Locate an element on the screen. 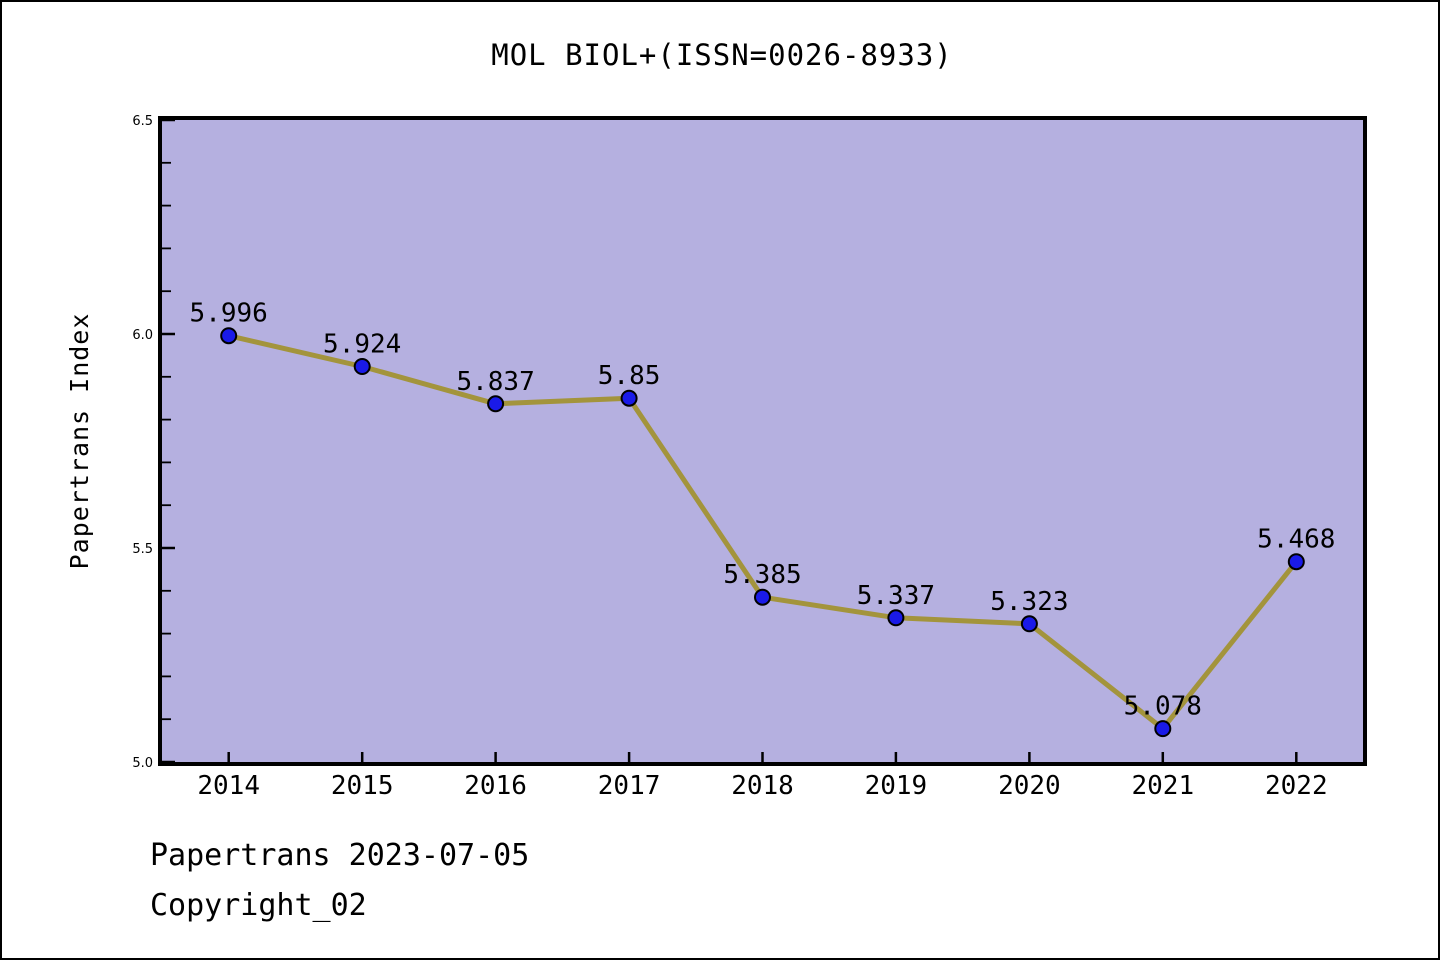 The width and height of the screenshot is (1440, 960). point-label: 5.078 is located at coordinates (1163, 707).